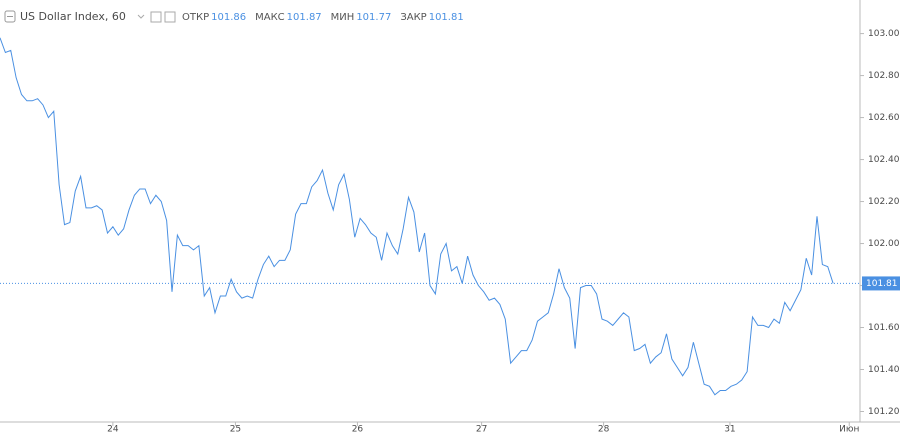 The height and width of the screenshot is (435, 900). Describe the element at coordinates (729, 430) in the screenshot. I see `x-tick-label: 31` at that location.